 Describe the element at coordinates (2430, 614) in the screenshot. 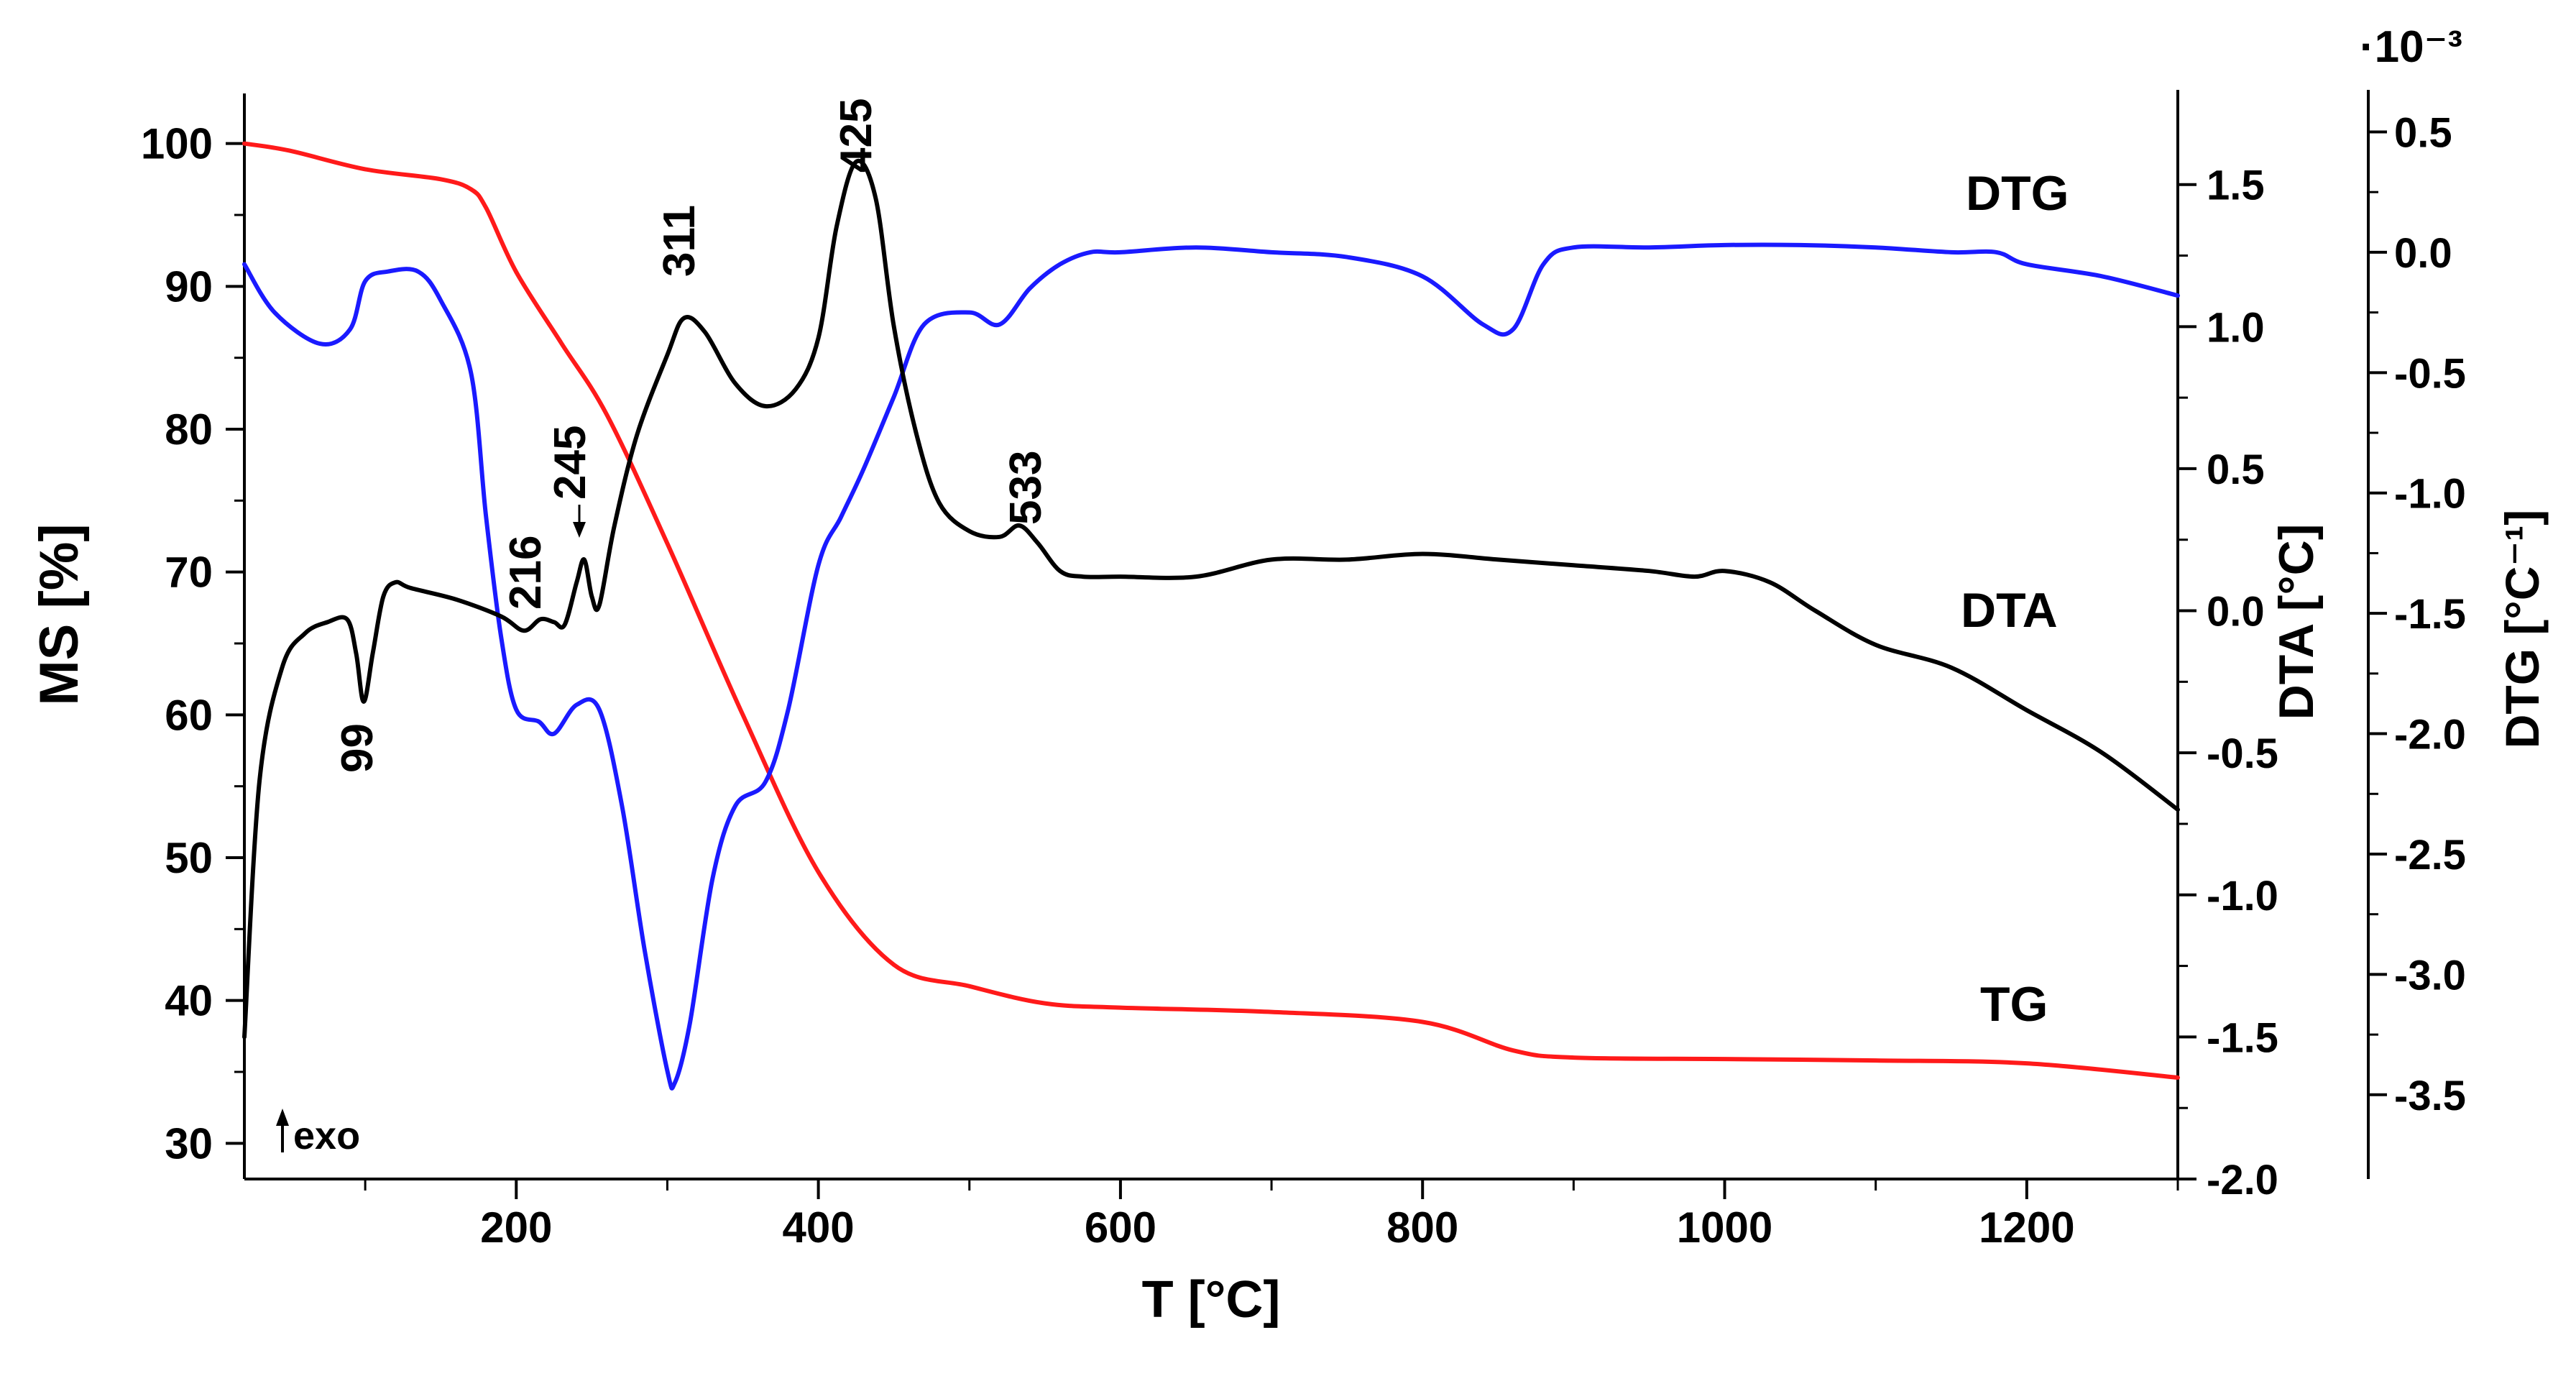

I see `dtg-tick-label: -1.5` at that location.